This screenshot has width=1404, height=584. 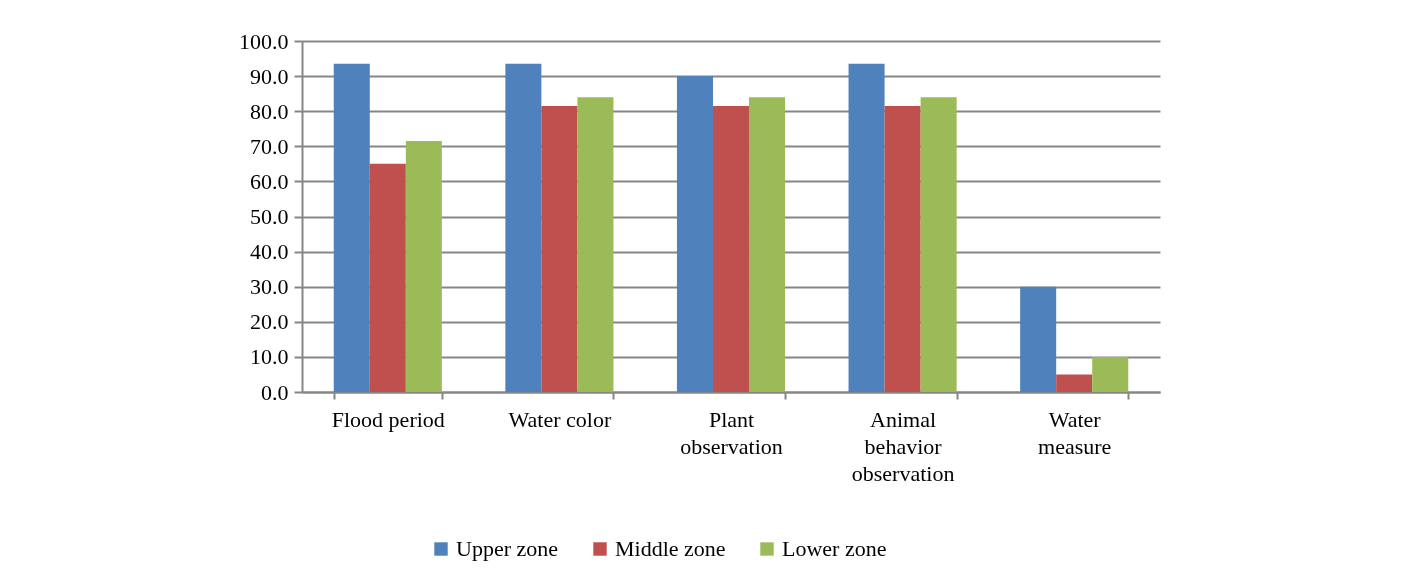 I want to click on y-tick-label: 60.0, so click(x=269, y=181).